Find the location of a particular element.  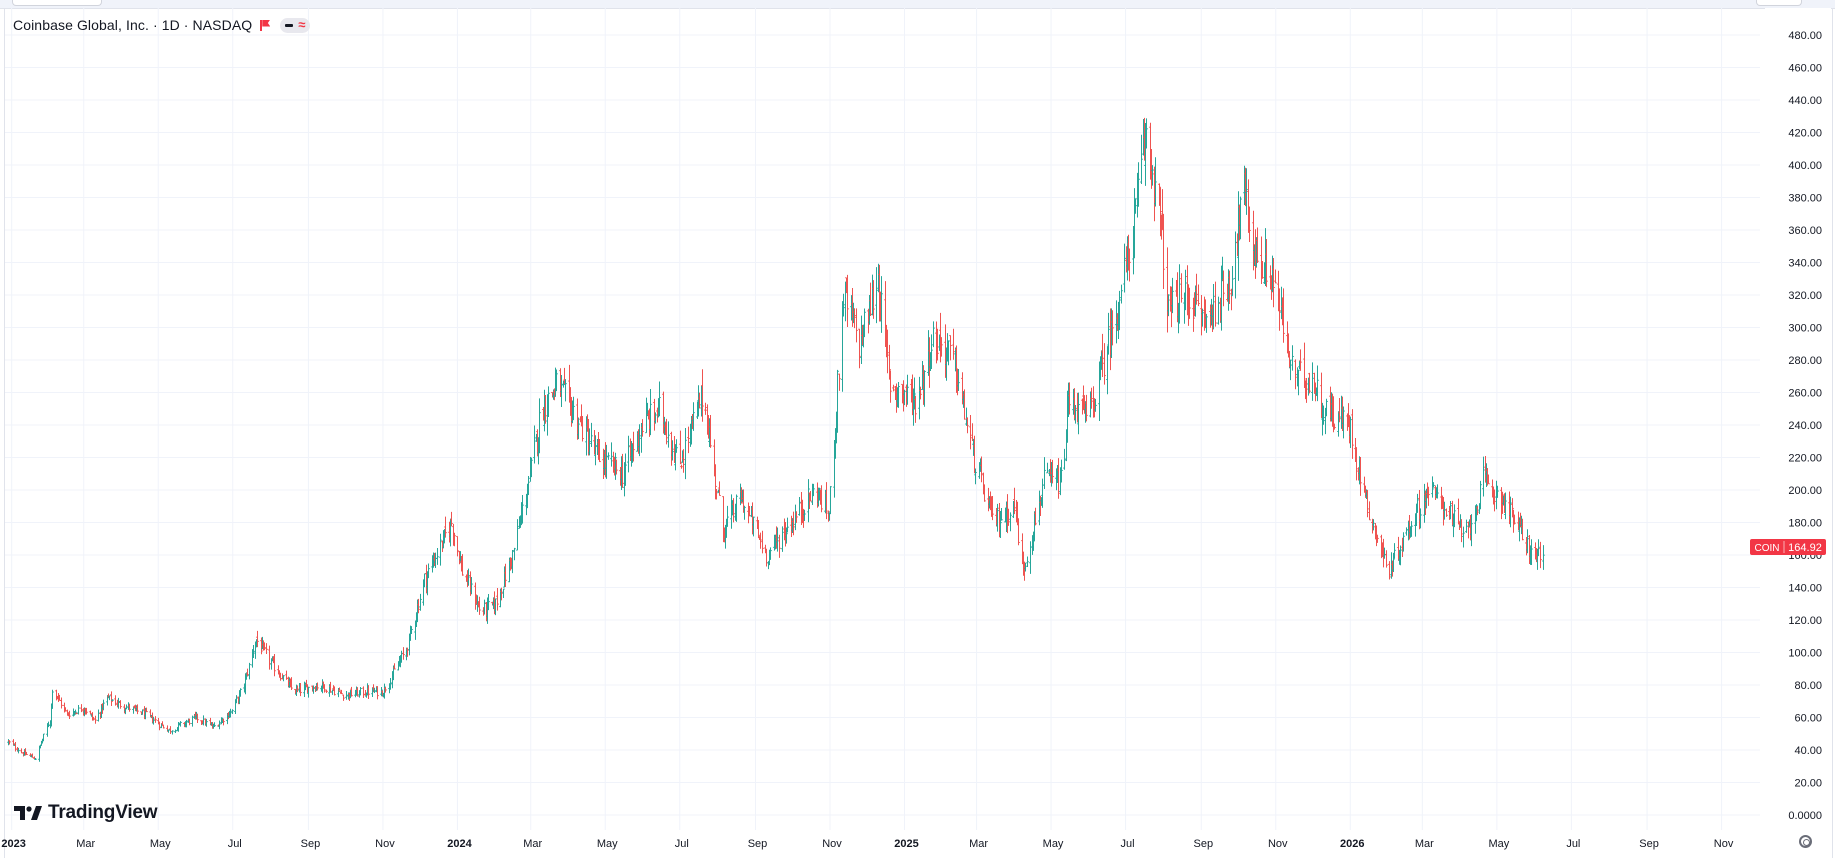

legend: Coinbase Global, Inc. · 1D · NASDAQ ≈ is located at coordinates (162, 25).